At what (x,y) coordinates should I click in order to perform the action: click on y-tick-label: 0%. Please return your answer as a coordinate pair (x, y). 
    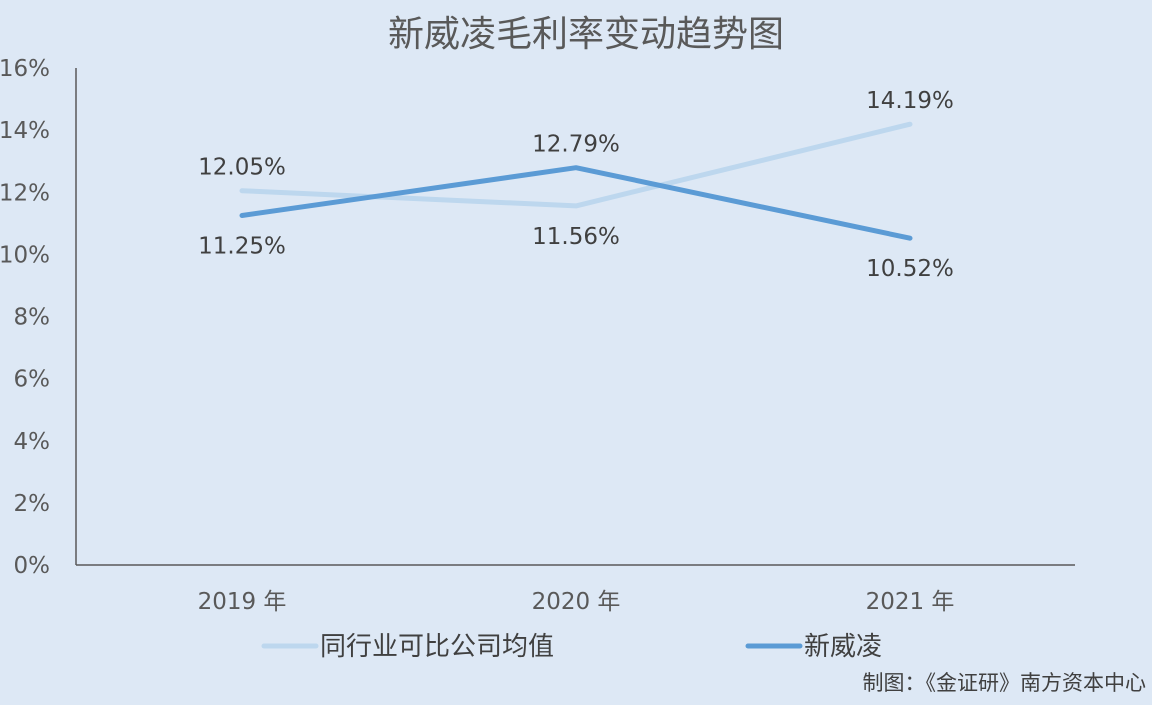
    Looking at the image, I should click on (32, 566).